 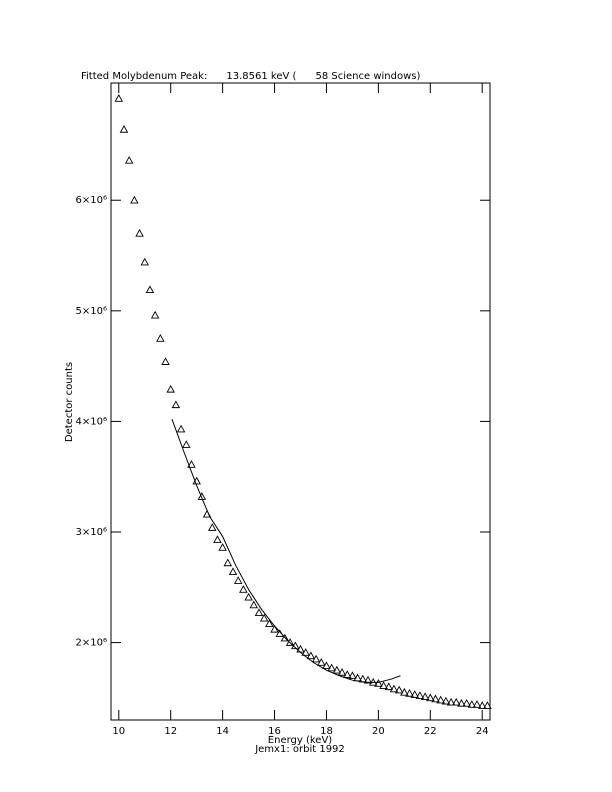 I want to click on x-tick-label: 12, so click(x=170, y=731).